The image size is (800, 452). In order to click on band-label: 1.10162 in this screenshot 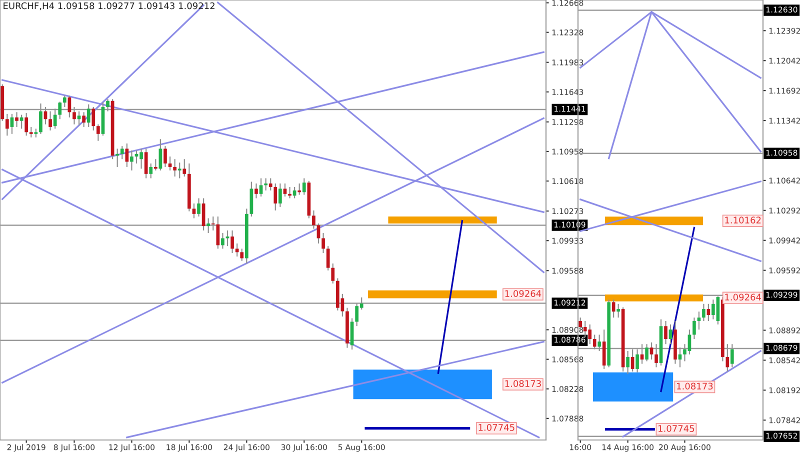, I will do `click(743, 220)`.